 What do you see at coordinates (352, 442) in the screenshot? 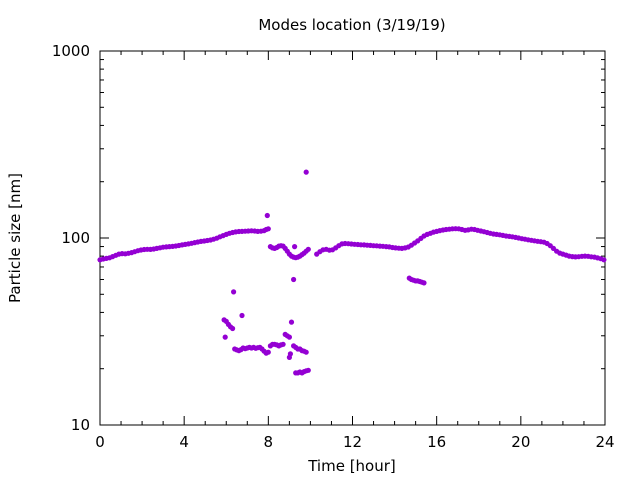
I see `x-tick-label: 12` at bounding box center [352, 442].